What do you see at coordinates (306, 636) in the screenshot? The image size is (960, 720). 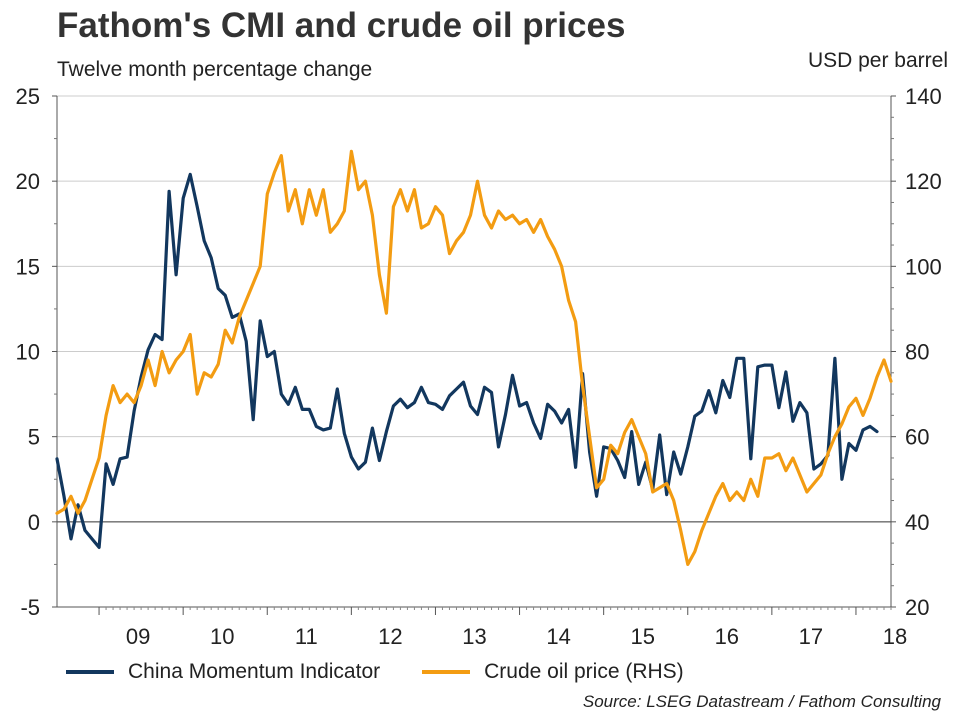 I see `x-tick-label: 11` at bounding box center [306, 636].